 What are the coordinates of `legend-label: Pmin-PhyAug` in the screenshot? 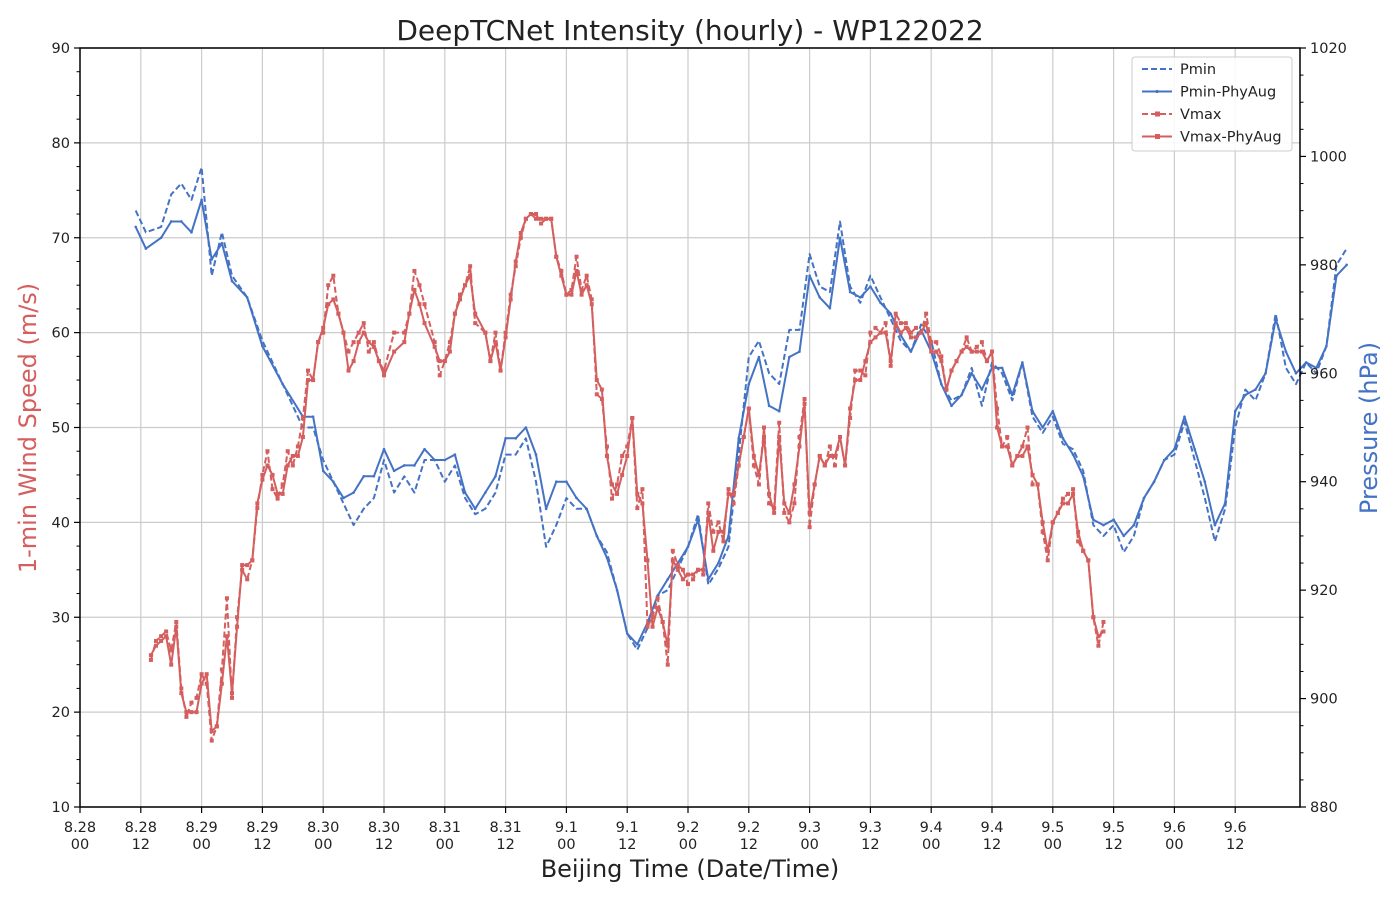 It's located at (1228, 93).